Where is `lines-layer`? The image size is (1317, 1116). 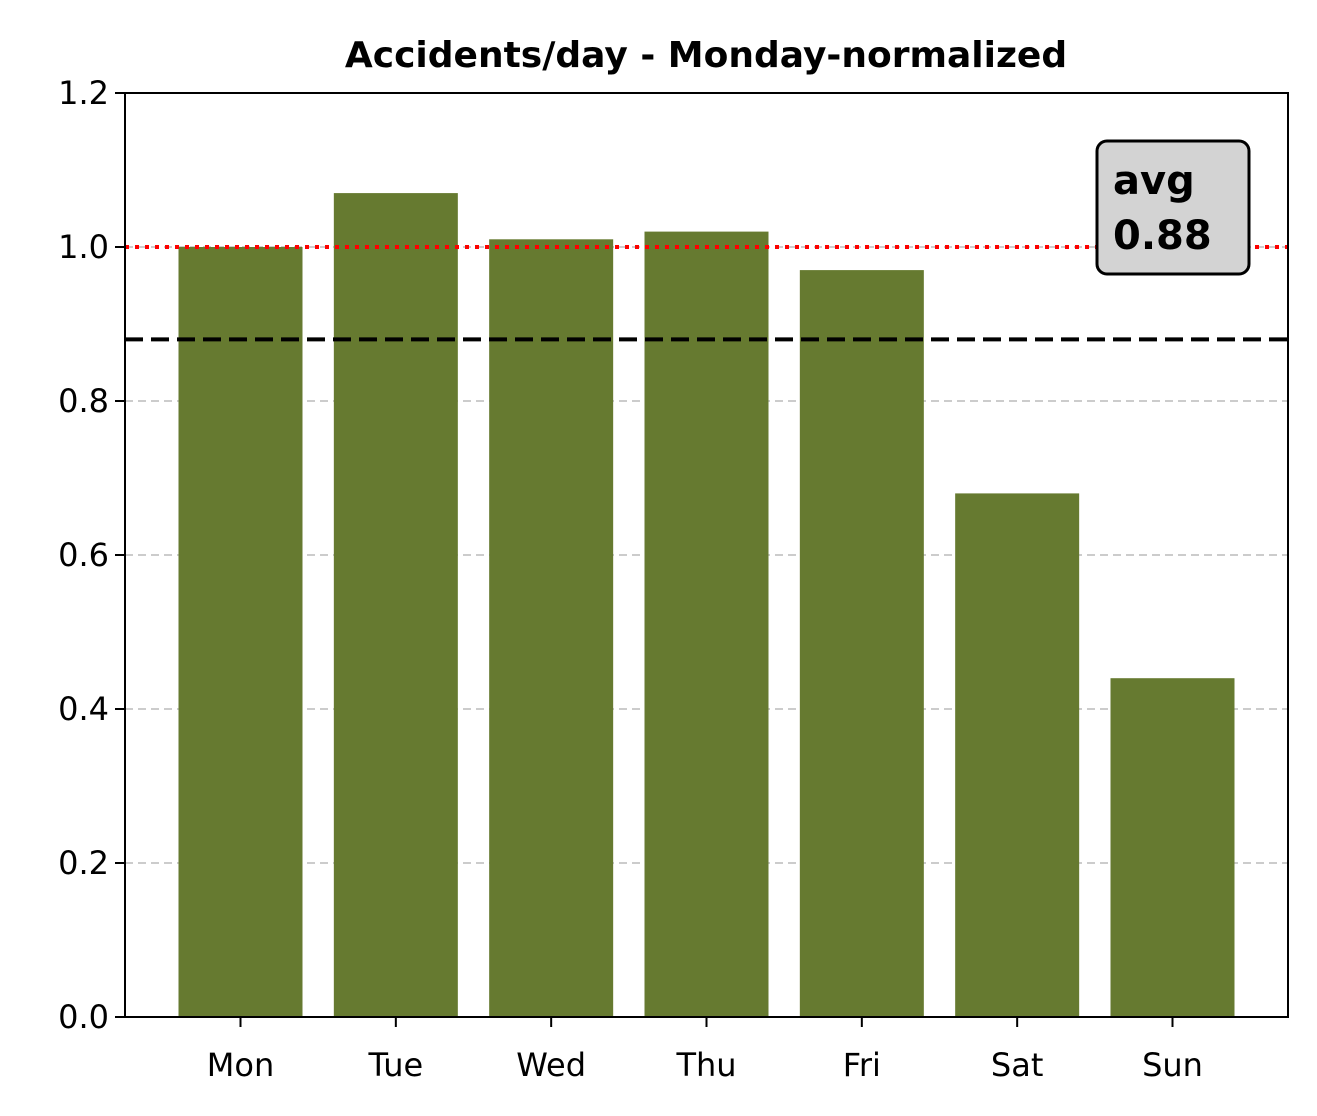
lines-layer is located at coordinates (706, 293).